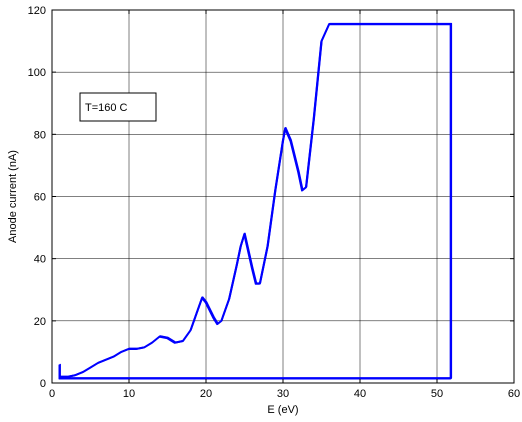  I want to click on x-tick-labels: 0 10 20 30 40 50 60, so click(284, 394).